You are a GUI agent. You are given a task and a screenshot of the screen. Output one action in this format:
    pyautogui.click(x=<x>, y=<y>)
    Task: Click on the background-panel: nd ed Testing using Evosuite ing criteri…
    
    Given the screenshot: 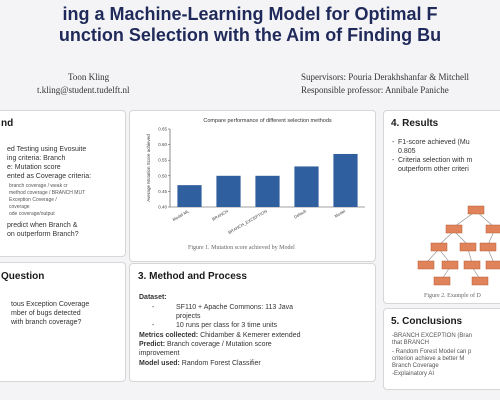 What is the action you would take?
    pyautogui.click(x=63, y=183)
    